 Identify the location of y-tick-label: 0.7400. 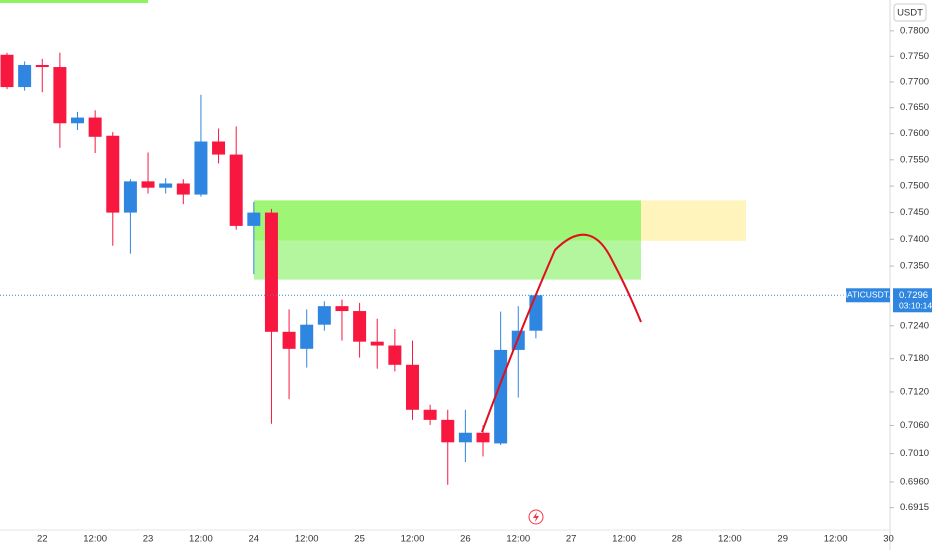
(914, 239).